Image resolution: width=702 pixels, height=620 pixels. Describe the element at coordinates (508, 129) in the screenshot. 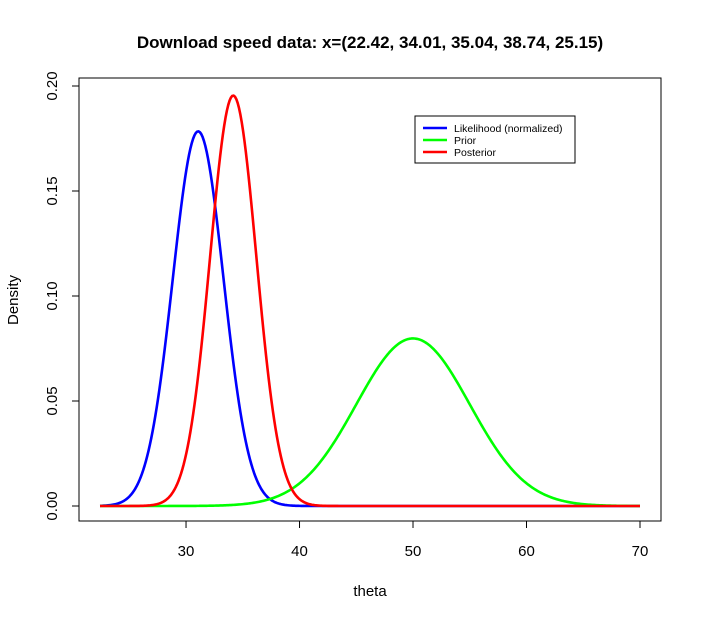

I see `legend-label-likelihood-normalized: Likelihood (normalized)` at that location.